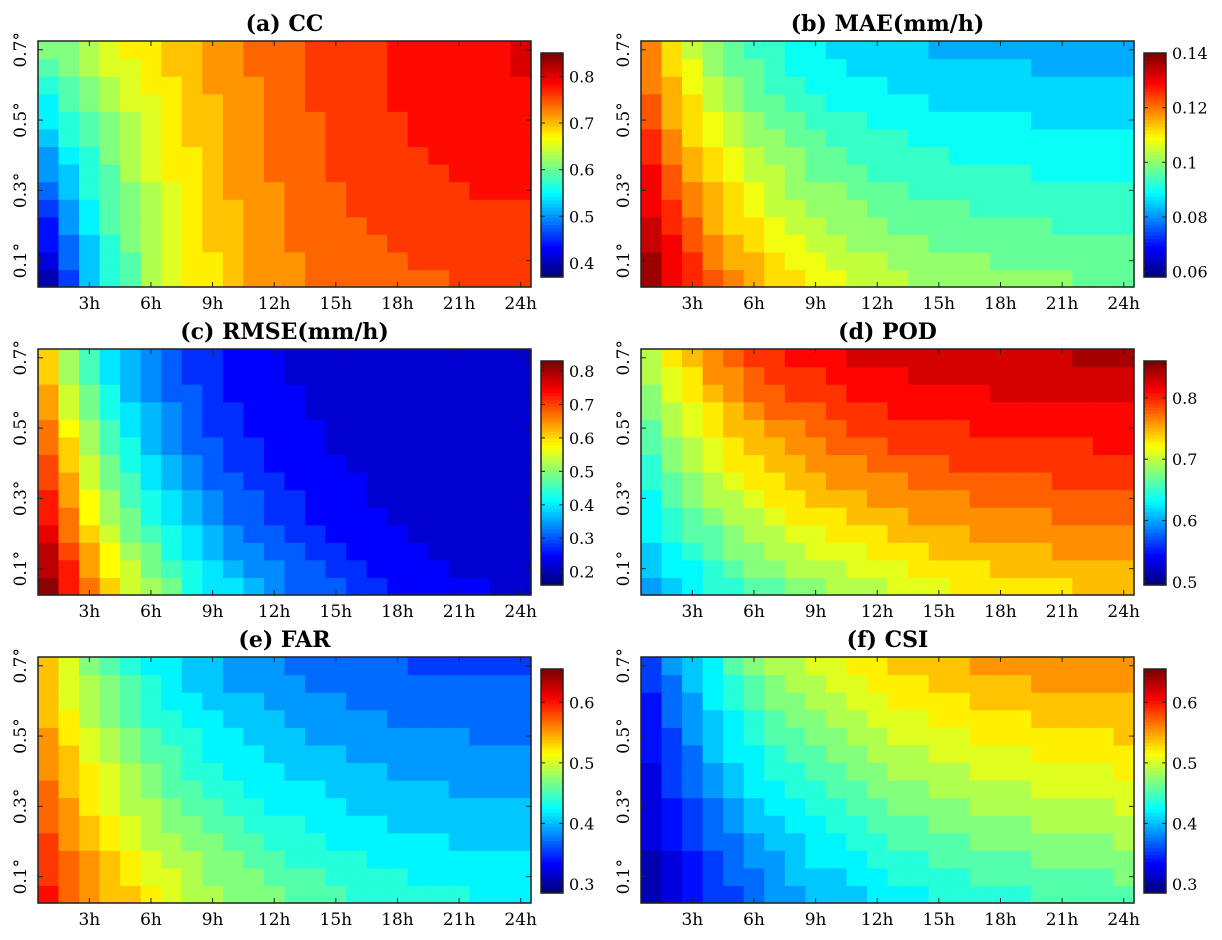 This screenshot has width=1222, height=940. I want to click on y-tick-label: 0.7°, so click(624, 50).